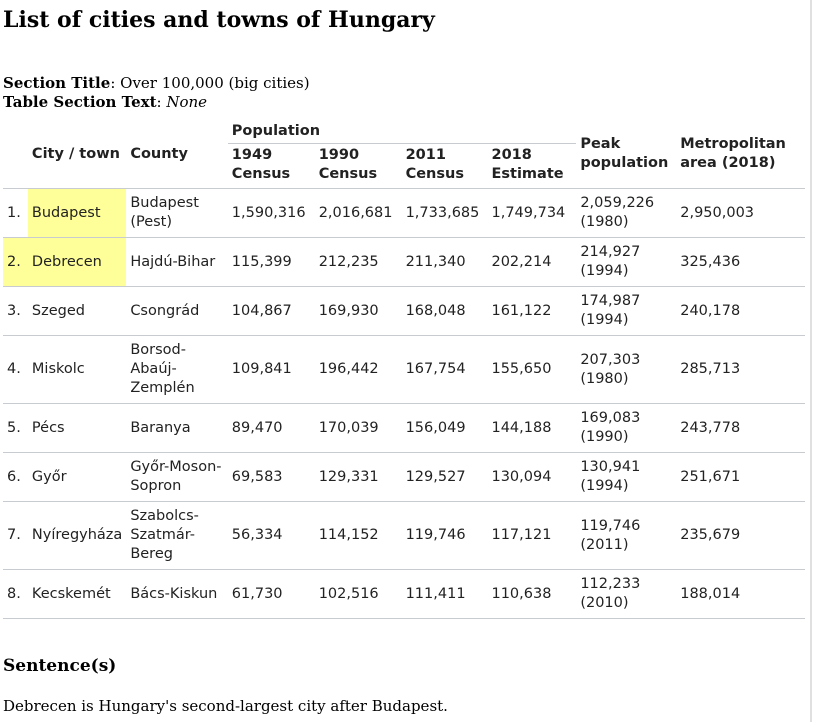 The image size is (814, 722). Describe the element at coordinates (261, 369) in the screenshot. I see `pop-1949-cell: 109,841` at that location.